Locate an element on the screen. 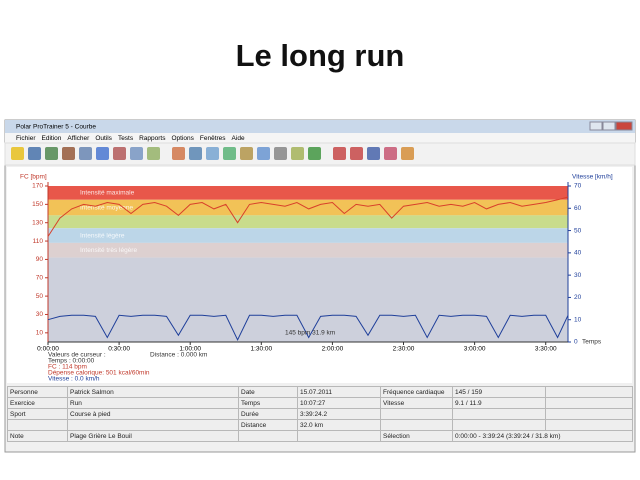 The height and width of the screenshot is (480, 640). zone-label: Intensité très légère is located at coordinates (108, 250).